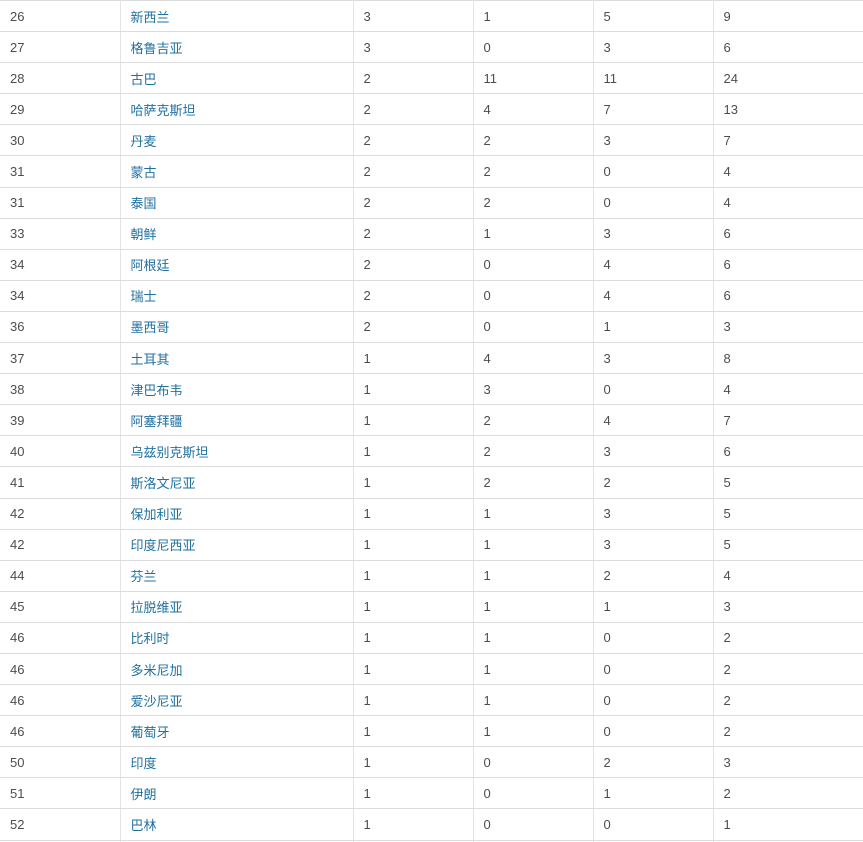  What do you see at coordinates (169, 452) in the screenshot?
I see `country-link: 乌兹别克斯坦` at bounding box center [169, 452].